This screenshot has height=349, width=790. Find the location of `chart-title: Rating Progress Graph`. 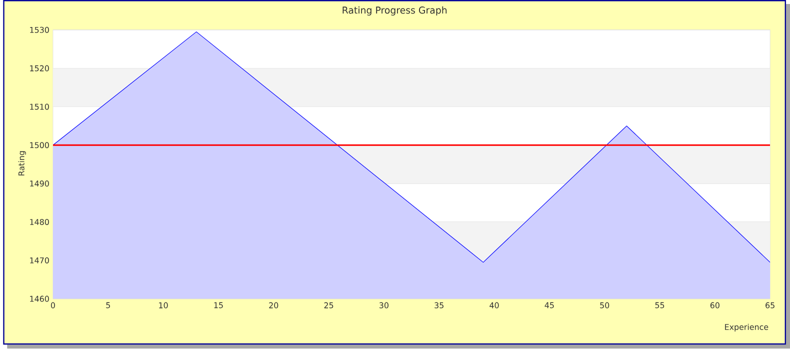

chart-title: Rating Progress Graph is located at coordinates (394, 11).